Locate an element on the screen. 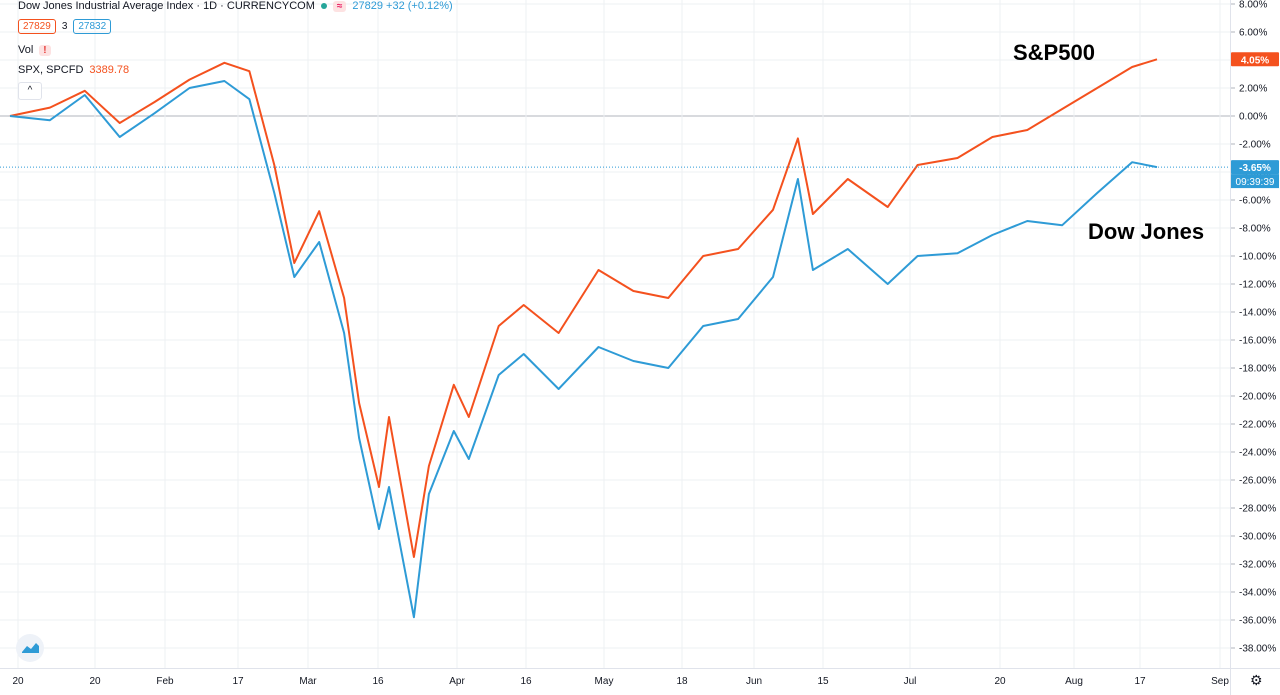 This screenshot has height=695, width=1280. compare-icon: ≈ is located at coordinates (339, 6).